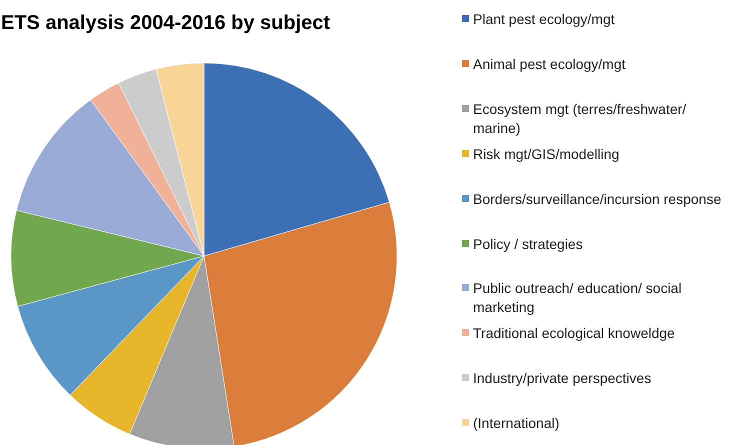 The height and width of the screenshot is (445, 733). I want to click on legend-label: Plant pest ecology/mgt, so click(544, 19).